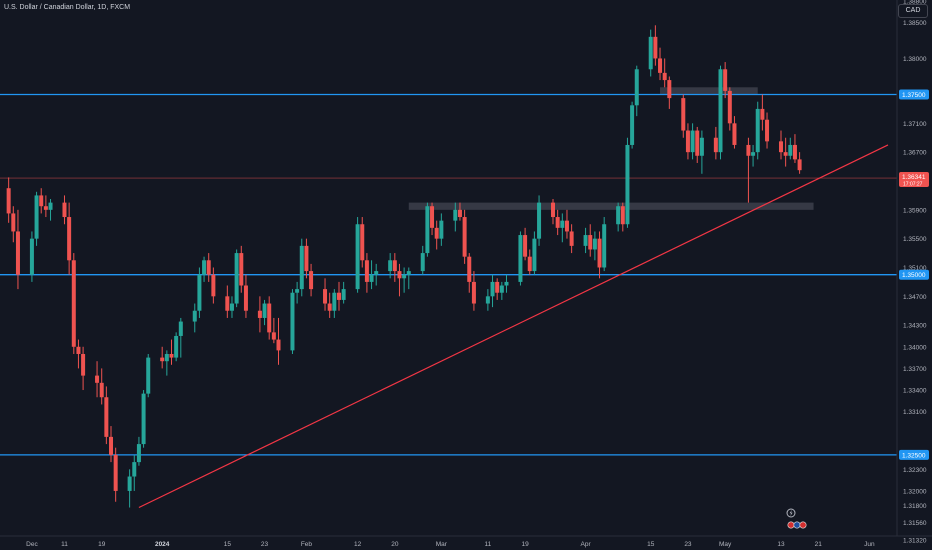  I want to click on lightning-icon, so click(791, 513).